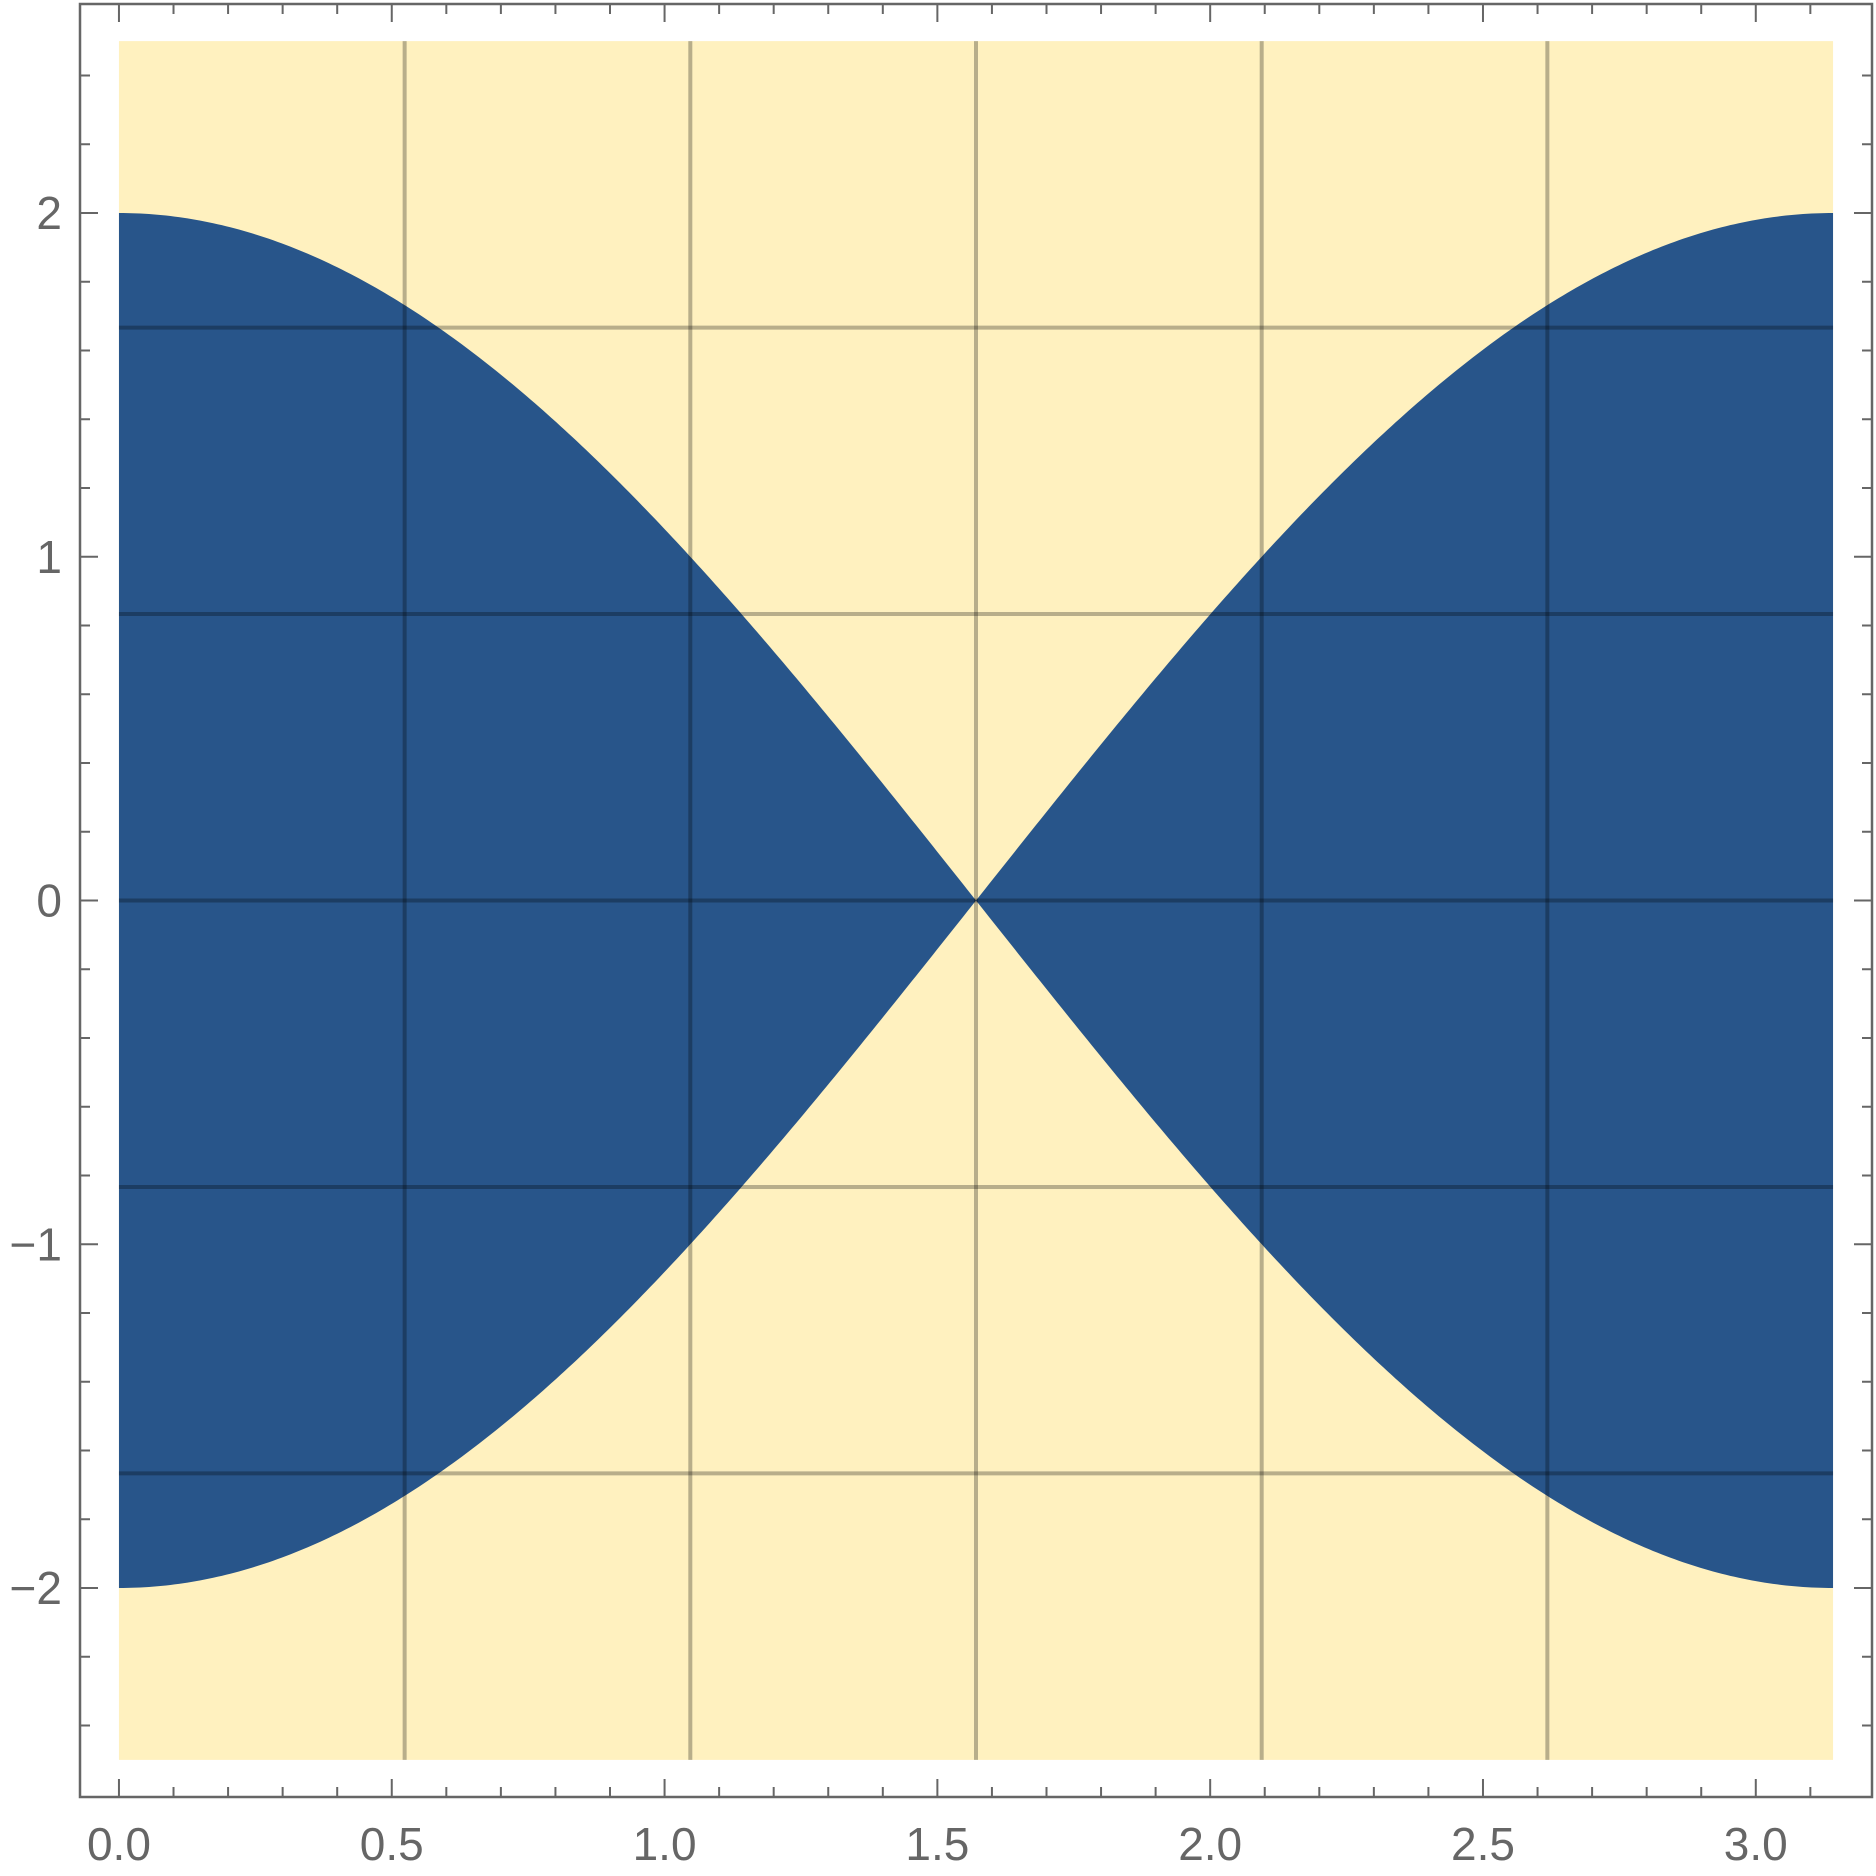 Image resolution: width=1876 pixels, height=1876 pixels. What do you see at coordinates (36, 1588) in the screenshot?
I see `y-tick-label: −2` at bounding box center [36, 1588].